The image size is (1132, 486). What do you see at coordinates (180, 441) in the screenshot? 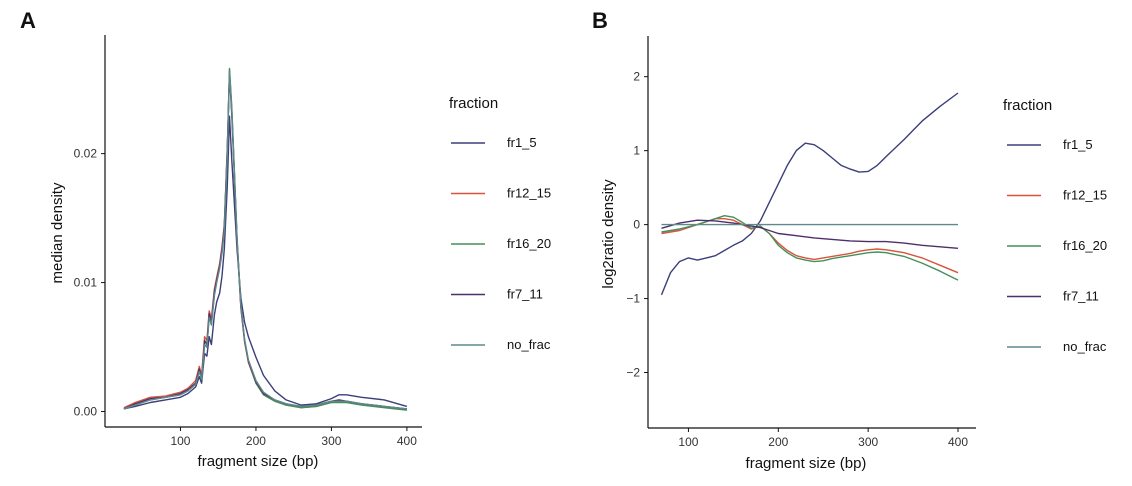
I see `panel-a-x-tick-label: 100` at bounding box center [180, 441].